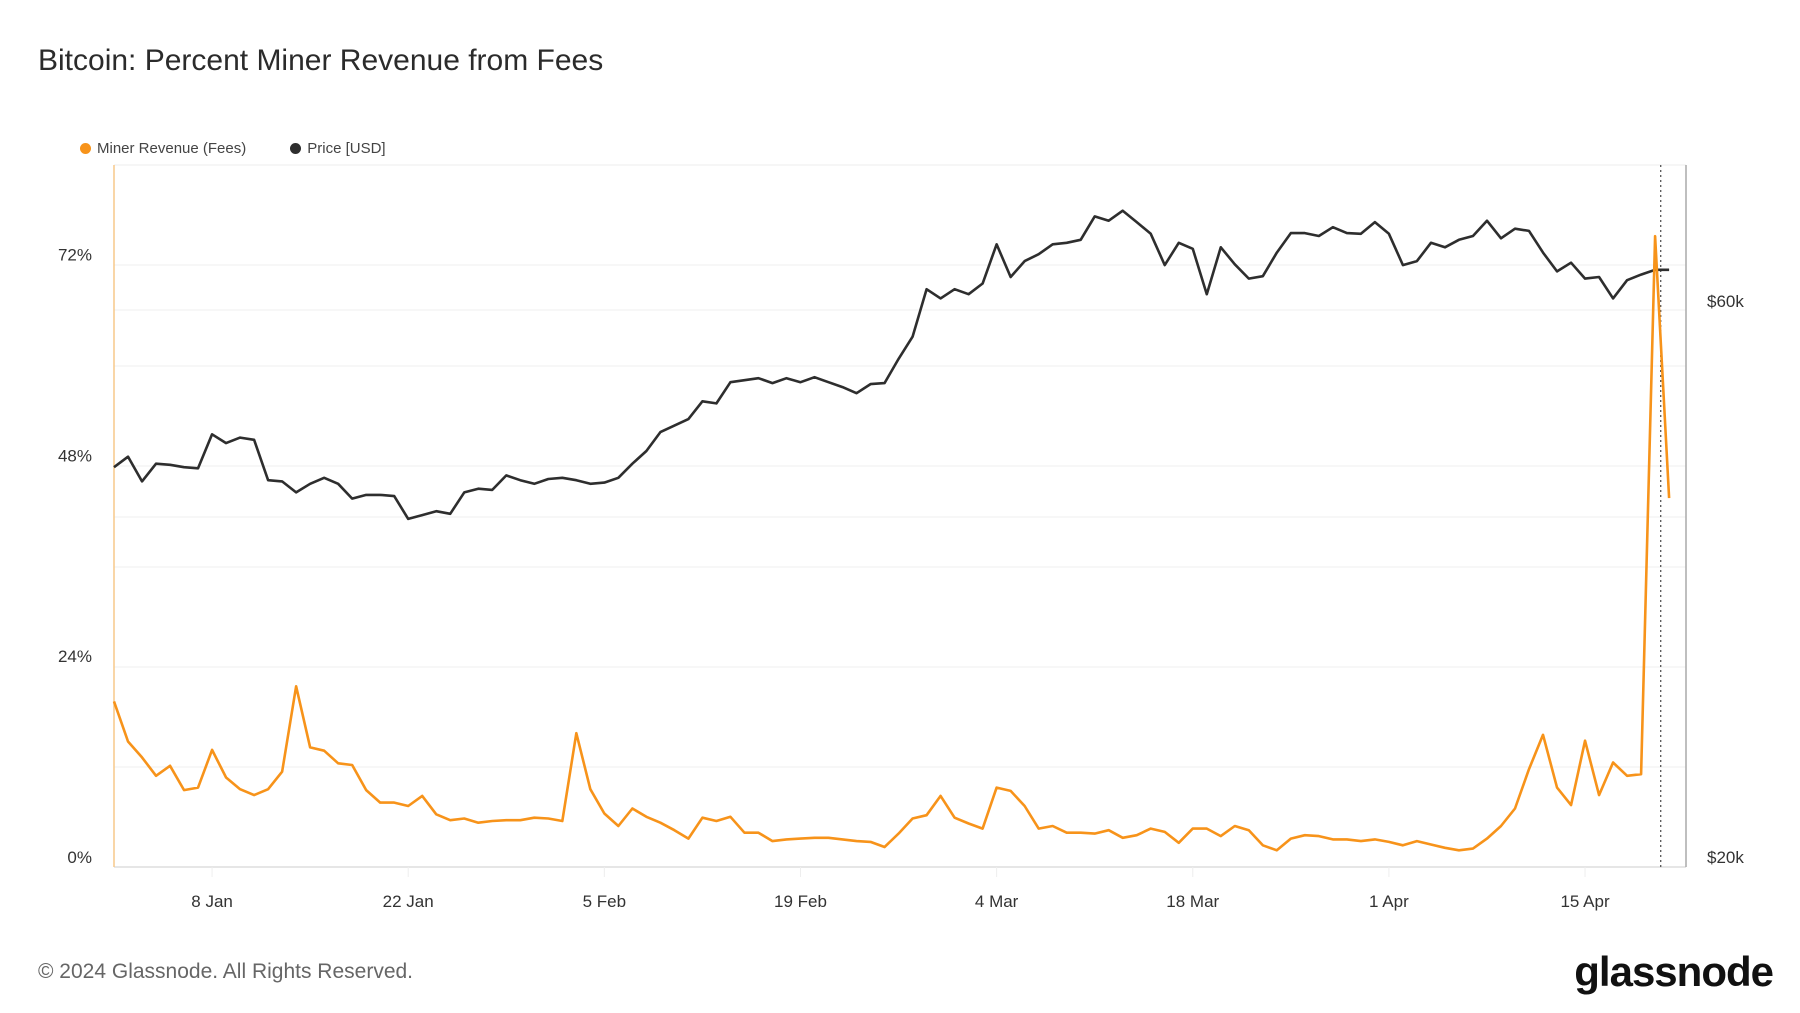 Image resolution: width=1800 pixels, height=1013 pixels. I want to click on fees-dot-icon, so click(85, 148).